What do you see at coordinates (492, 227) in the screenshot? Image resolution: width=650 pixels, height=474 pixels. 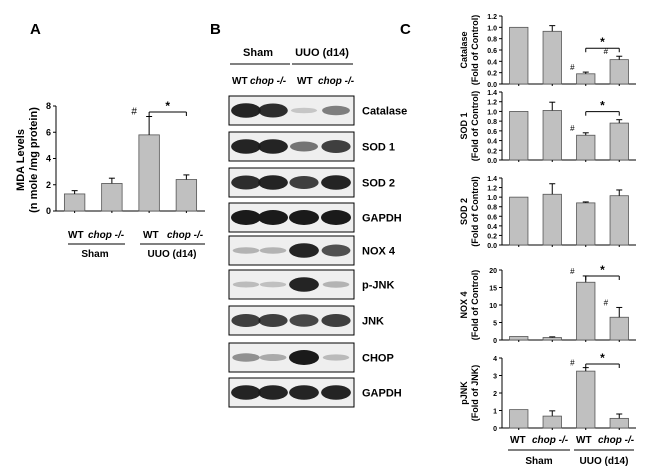 I see `panel-c-chart-3-tick-label: 0.4` at bounding box center [492, 227].